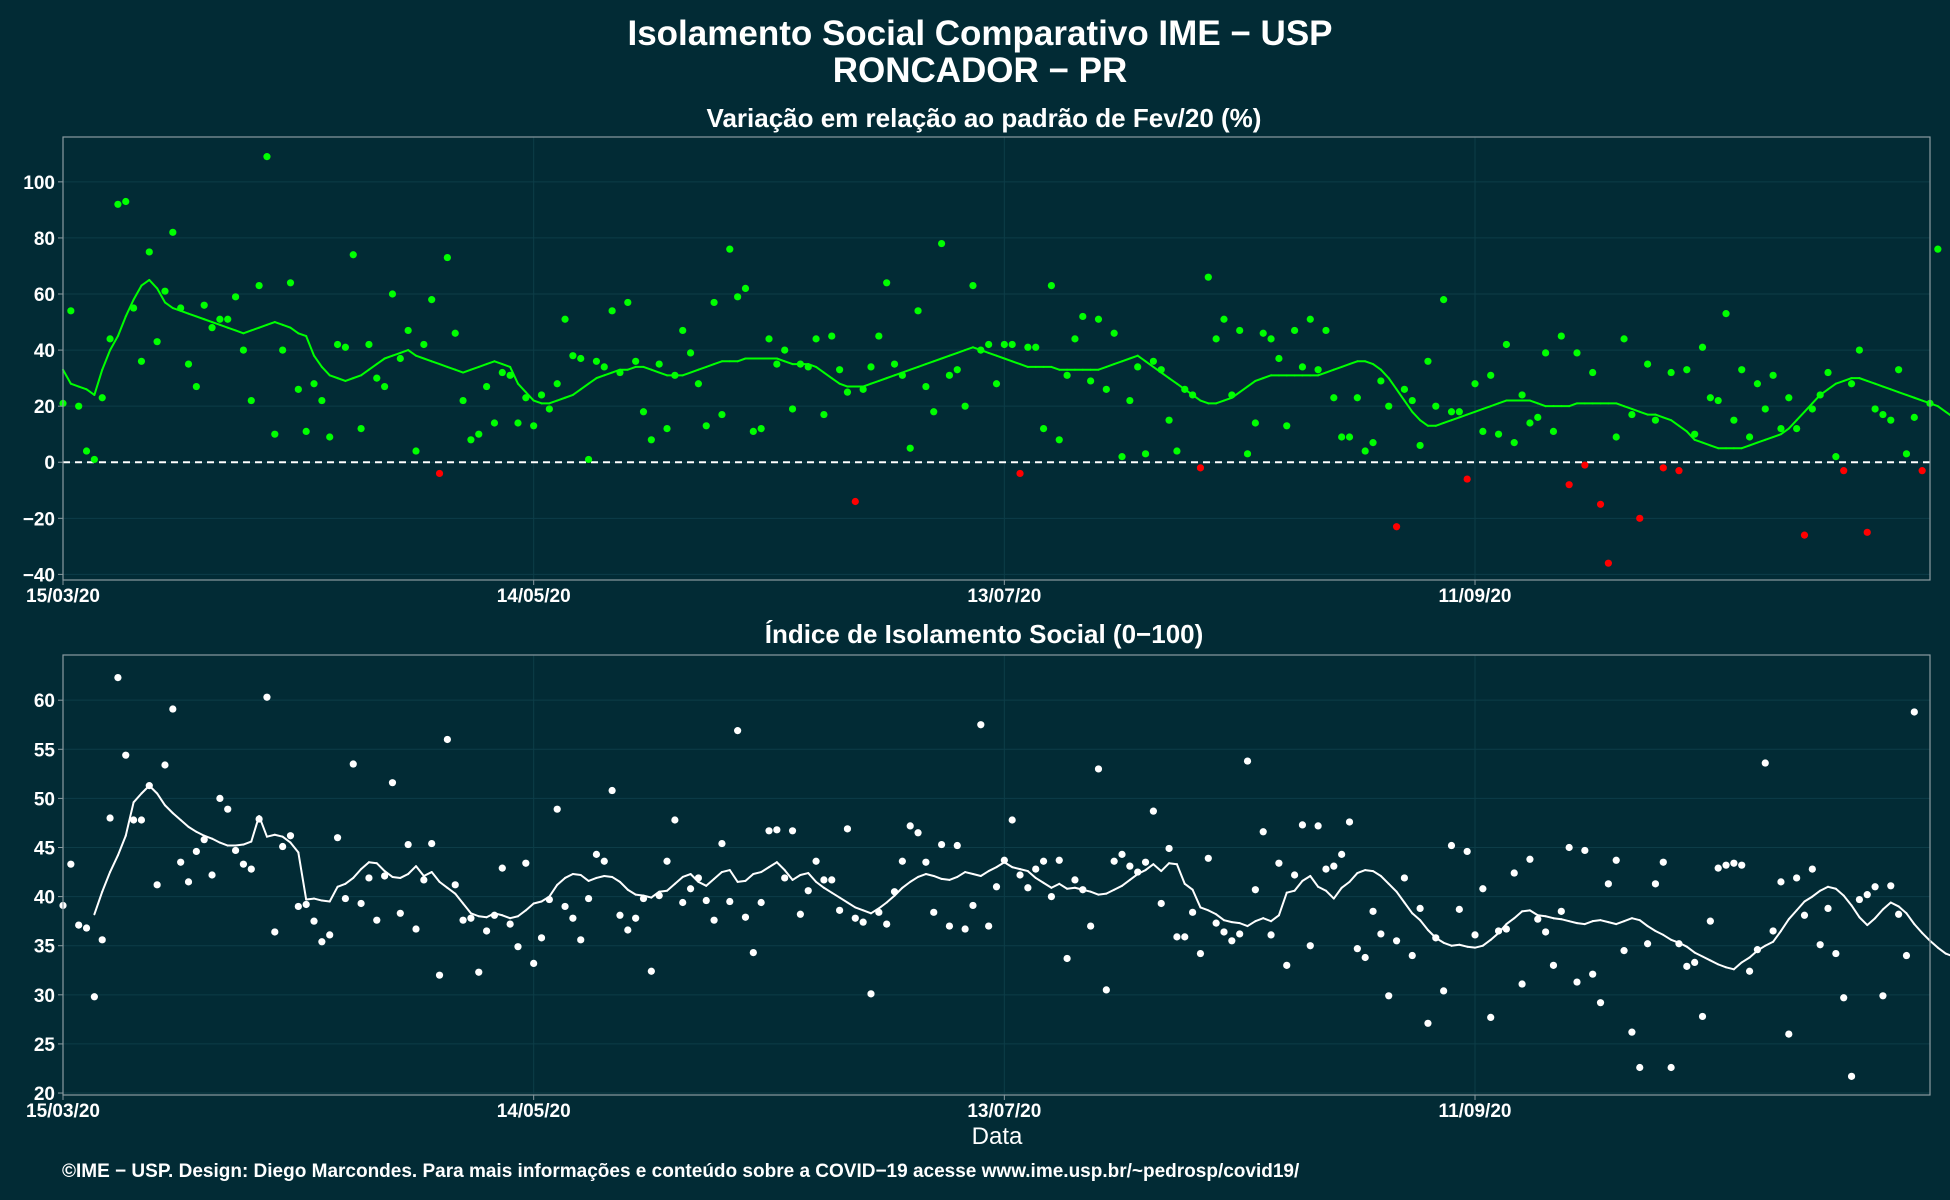 This screenshot has width=1950, height=1200. I want to click on x-tick-label: 14/05/20, so click(534, 1111).